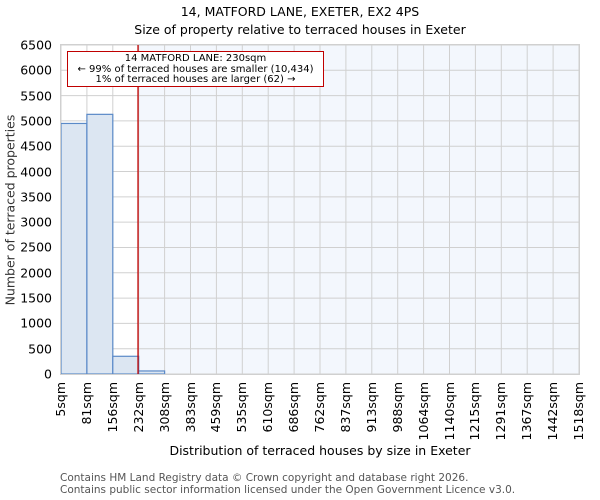 The image size is (600, 500). I want to click on y-tick-label: 4000, so click(36, 172).